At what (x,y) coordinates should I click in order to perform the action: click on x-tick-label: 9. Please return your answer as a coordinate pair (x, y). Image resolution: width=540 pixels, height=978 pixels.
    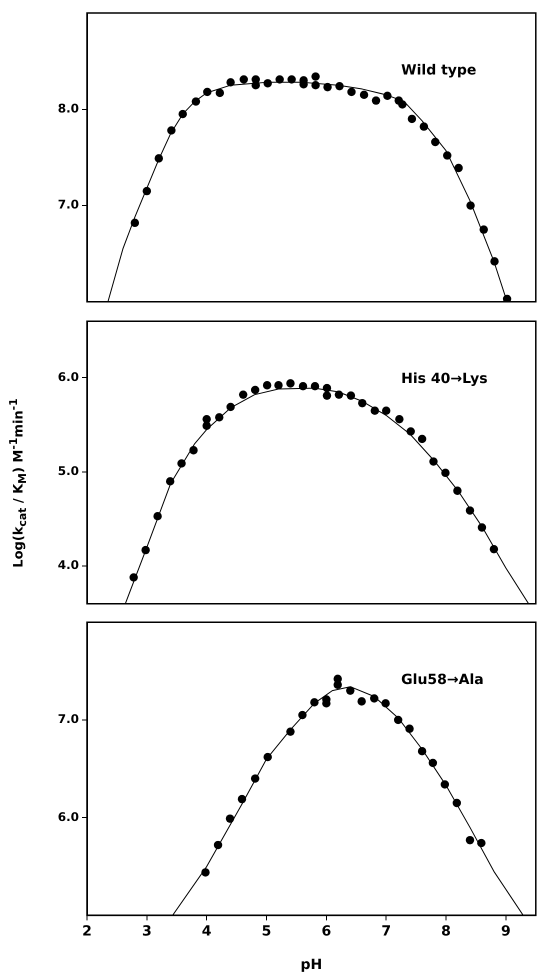
    Looking at the image, I should click on (506, 931).